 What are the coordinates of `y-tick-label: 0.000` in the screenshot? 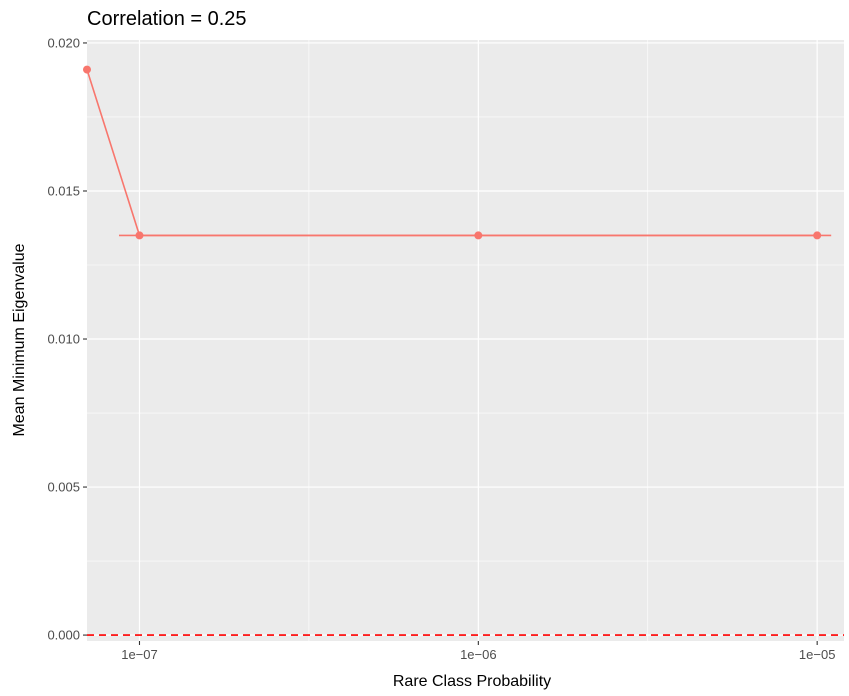 It's located at (63, 635).